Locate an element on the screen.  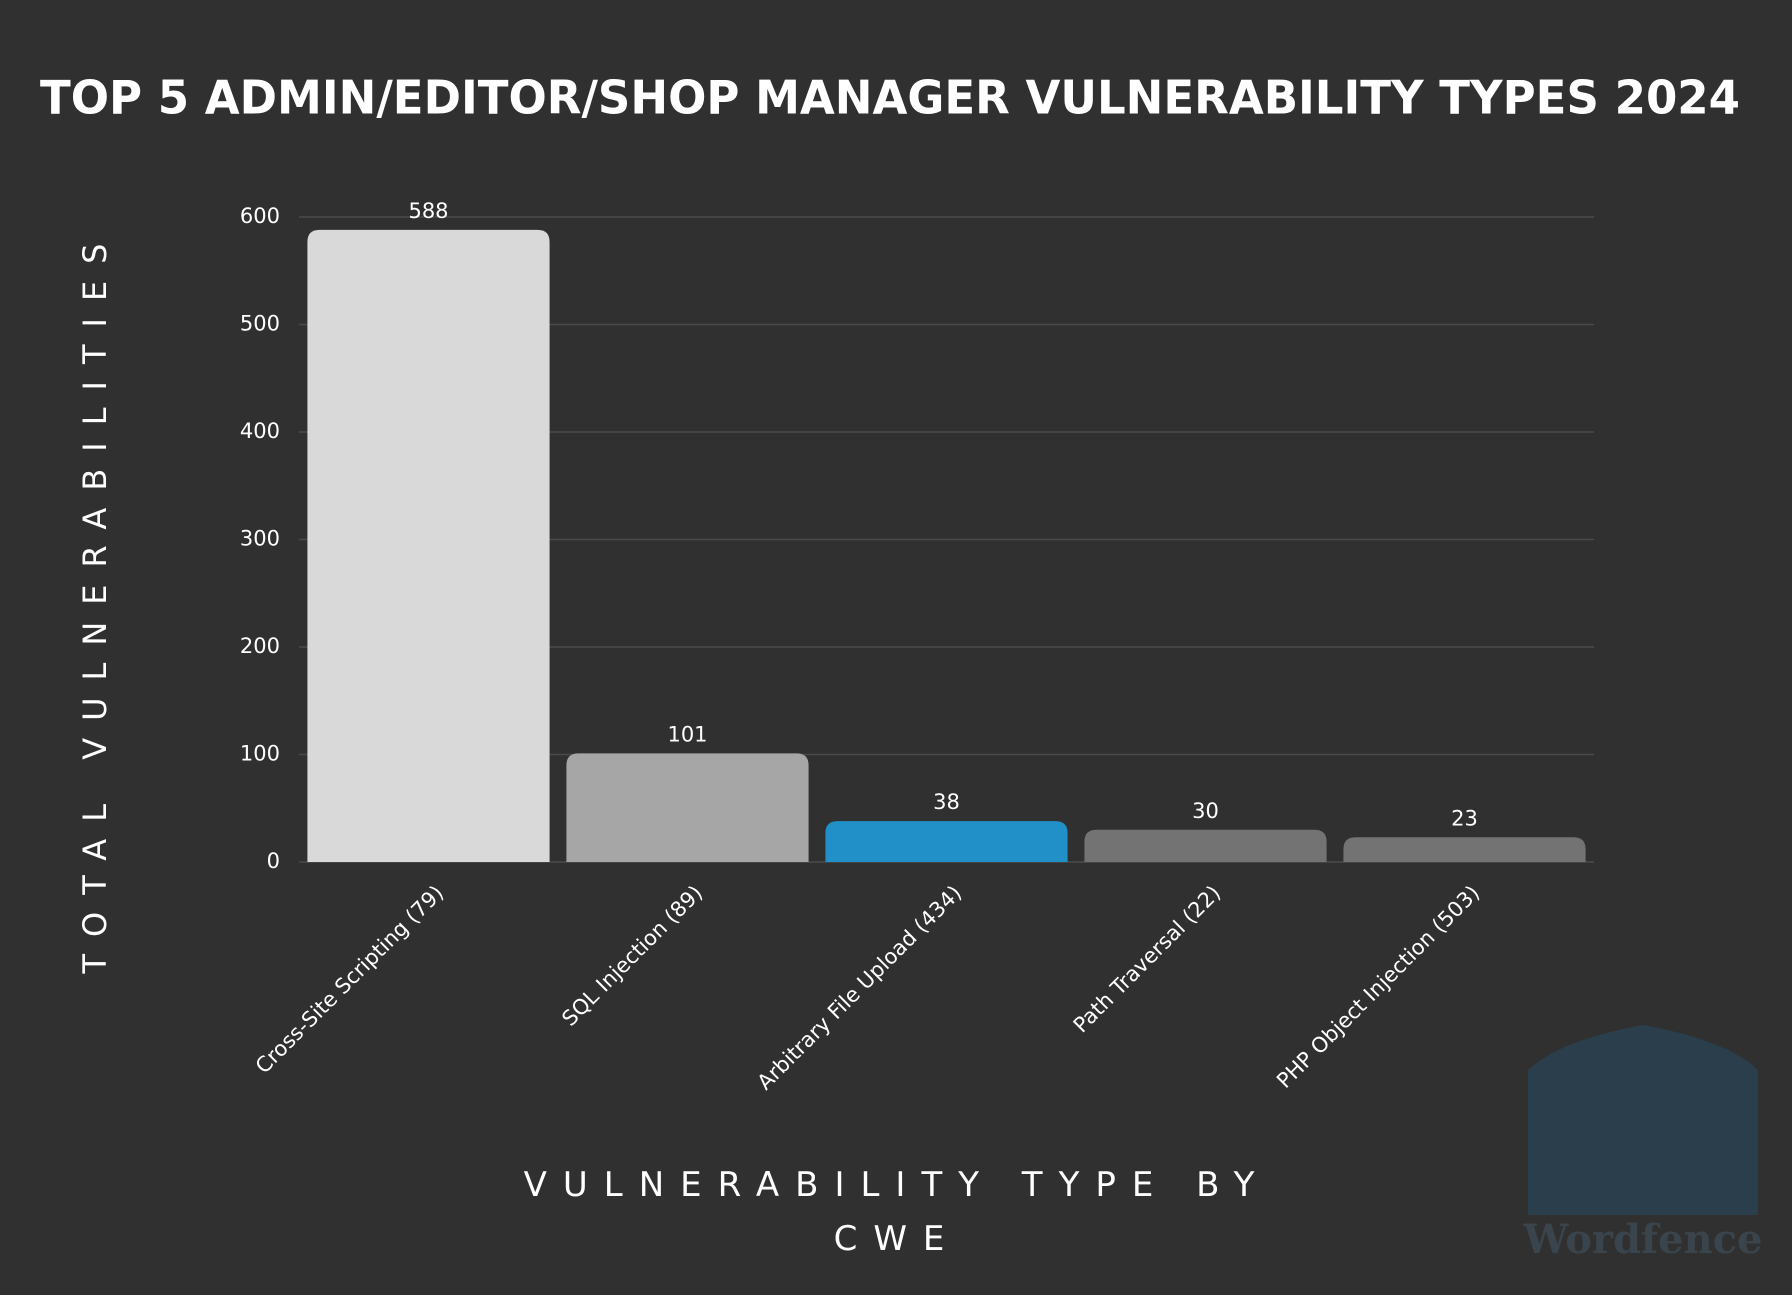
watermark-logo: Wordfence is located at coordinates (1643, 1144).